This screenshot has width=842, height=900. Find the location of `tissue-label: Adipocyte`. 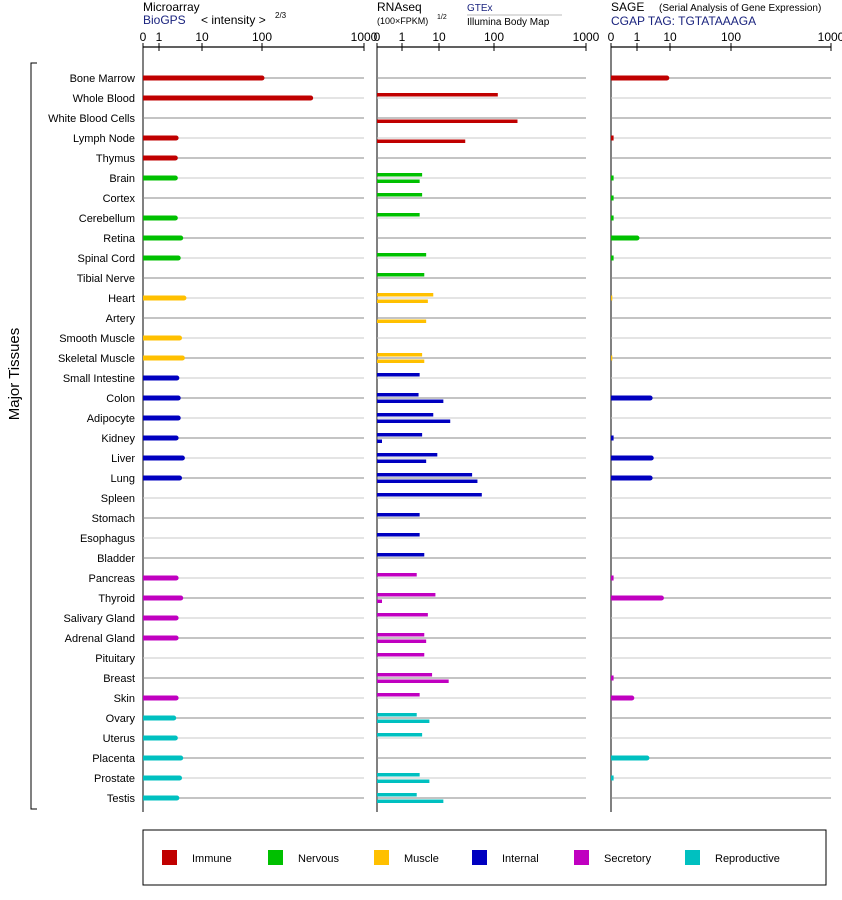

tissue-label: Adipocyte is located at coordinates (111, 419).